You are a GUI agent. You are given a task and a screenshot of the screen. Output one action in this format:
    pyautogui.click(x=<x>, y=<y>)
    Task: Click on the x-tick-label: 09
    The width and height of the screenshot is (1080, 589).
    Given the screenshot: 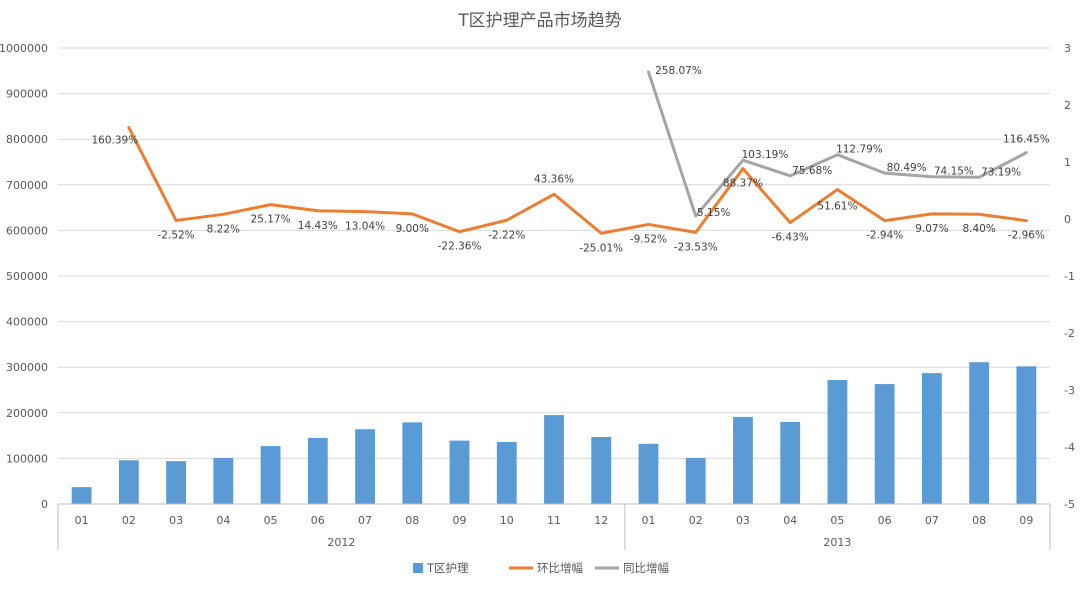 What is the action you would take?
    pyautogui.click(x=460, y=520)
    